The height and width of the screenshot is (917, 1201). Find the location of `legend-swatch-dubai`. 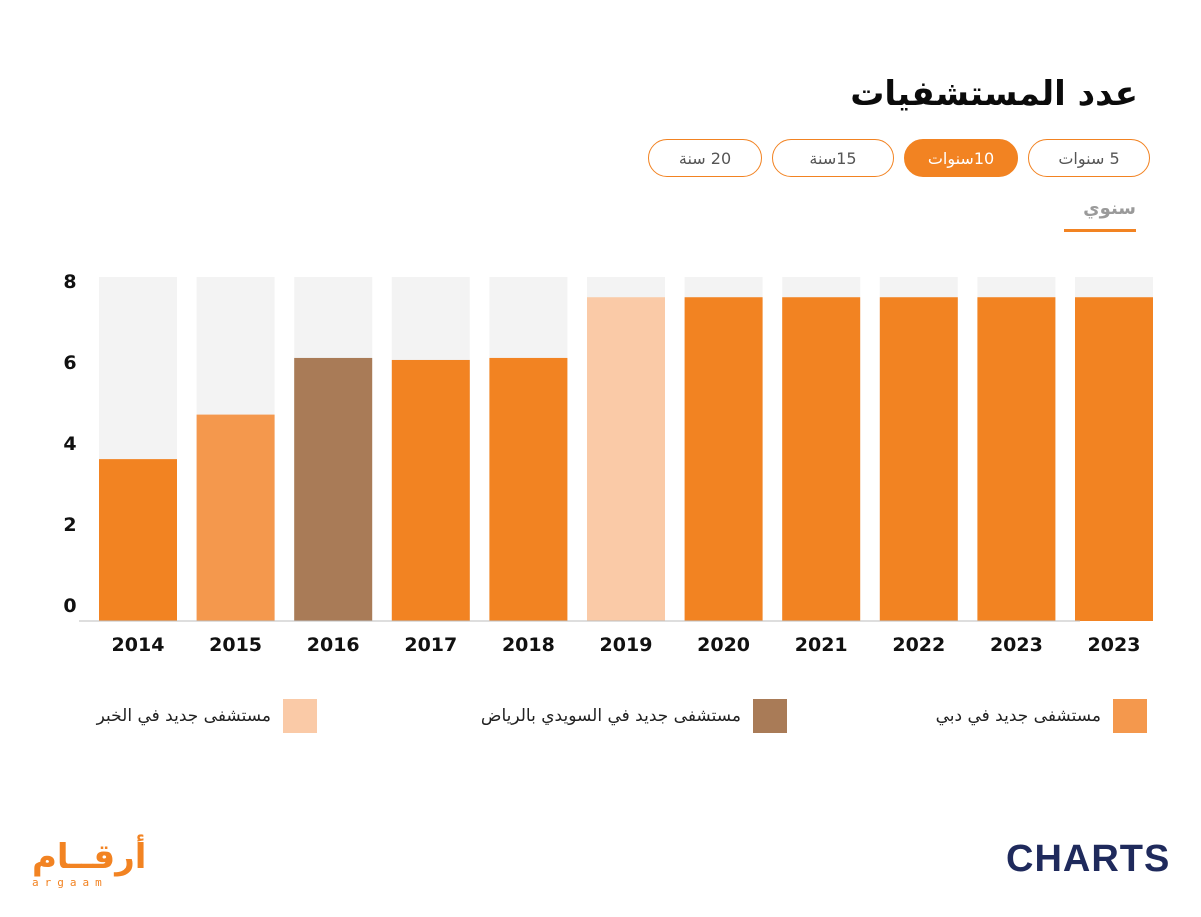

legend-swatch-dubai is located at coordinates (1130, 716).